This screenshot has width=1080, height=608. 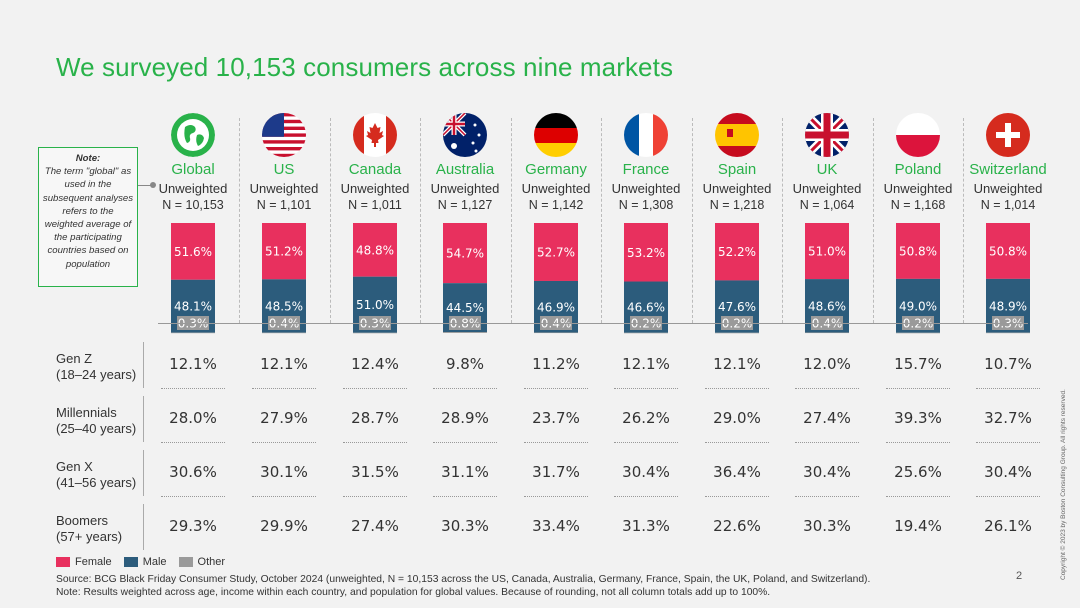 I want to click on spain-flag-icon, so click(x=737, y=135).